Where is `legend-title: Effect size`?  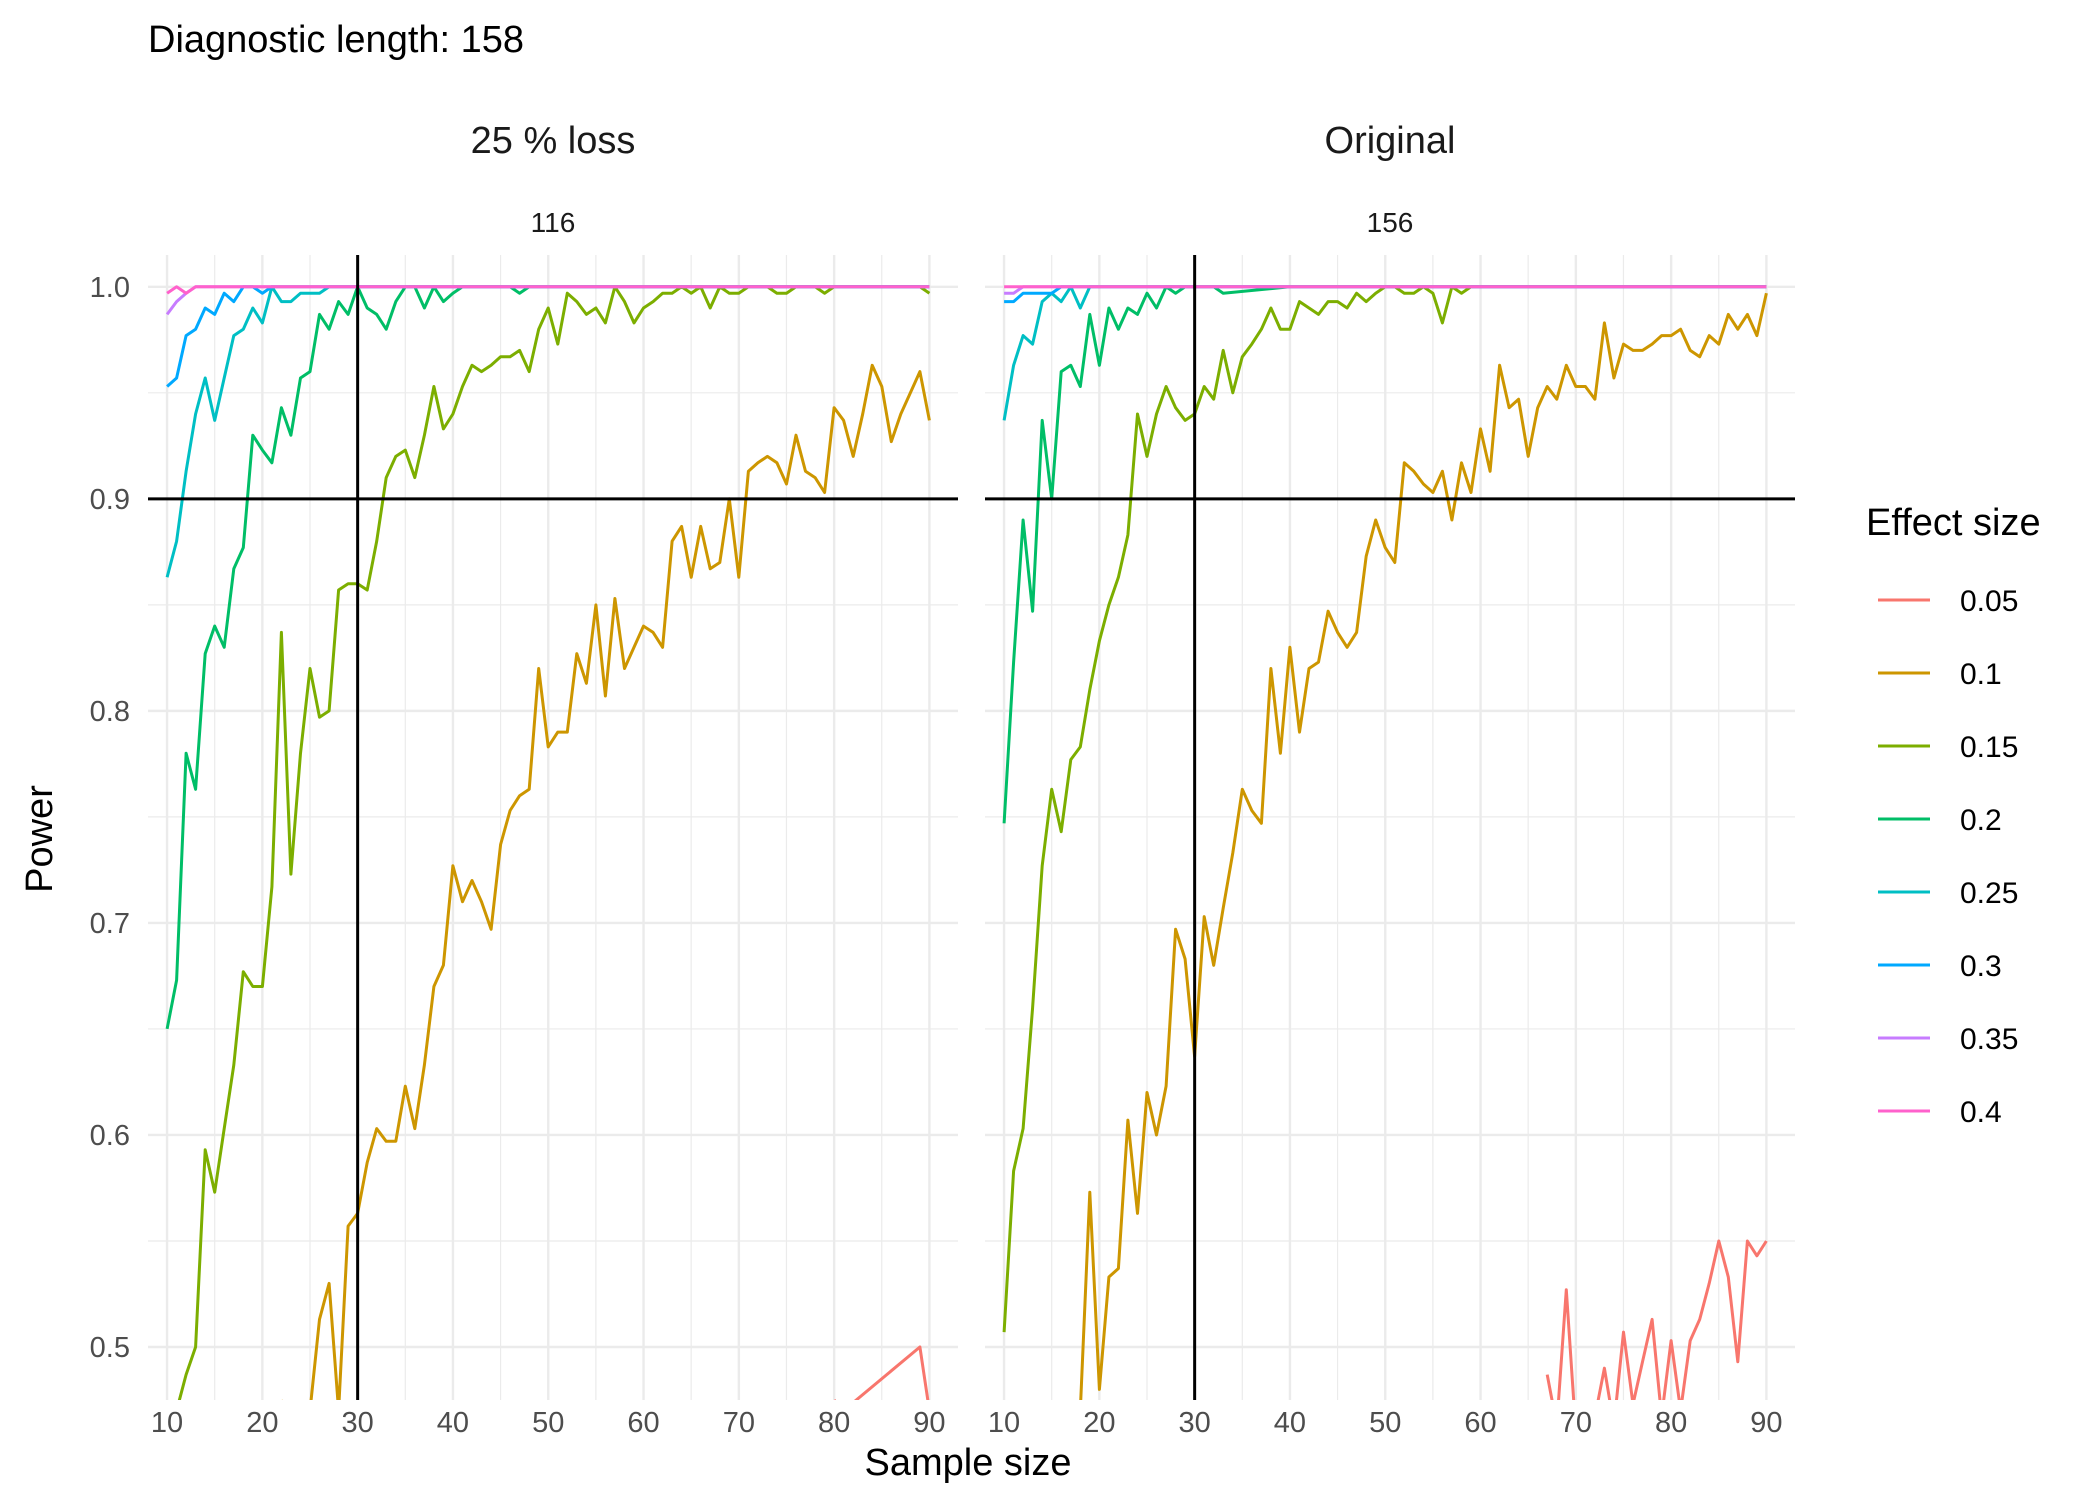
legend-title: Effect size is located at coordinates (1953, 523).